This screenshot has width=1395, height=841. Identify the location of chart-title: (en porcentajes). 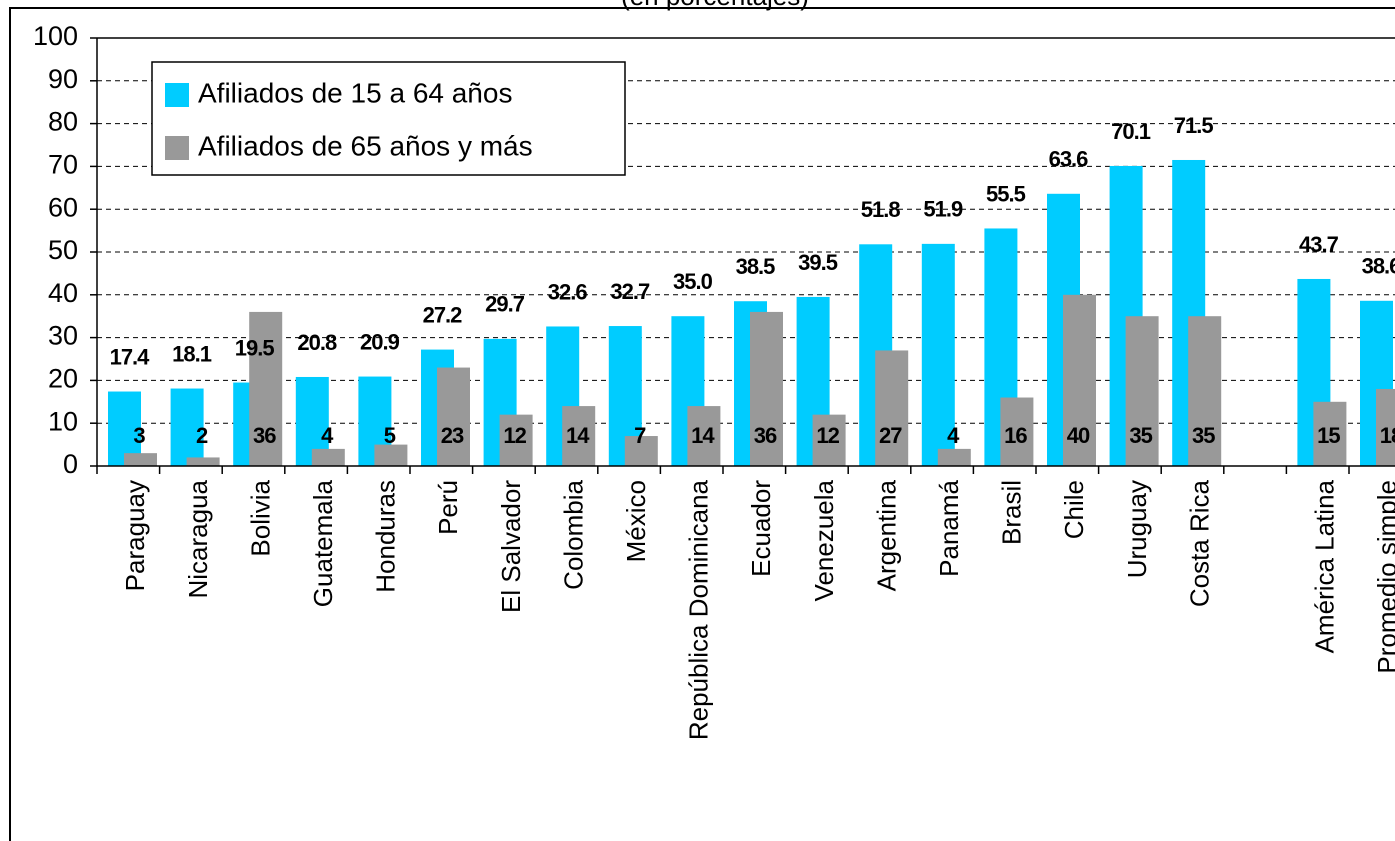
(715, 5).